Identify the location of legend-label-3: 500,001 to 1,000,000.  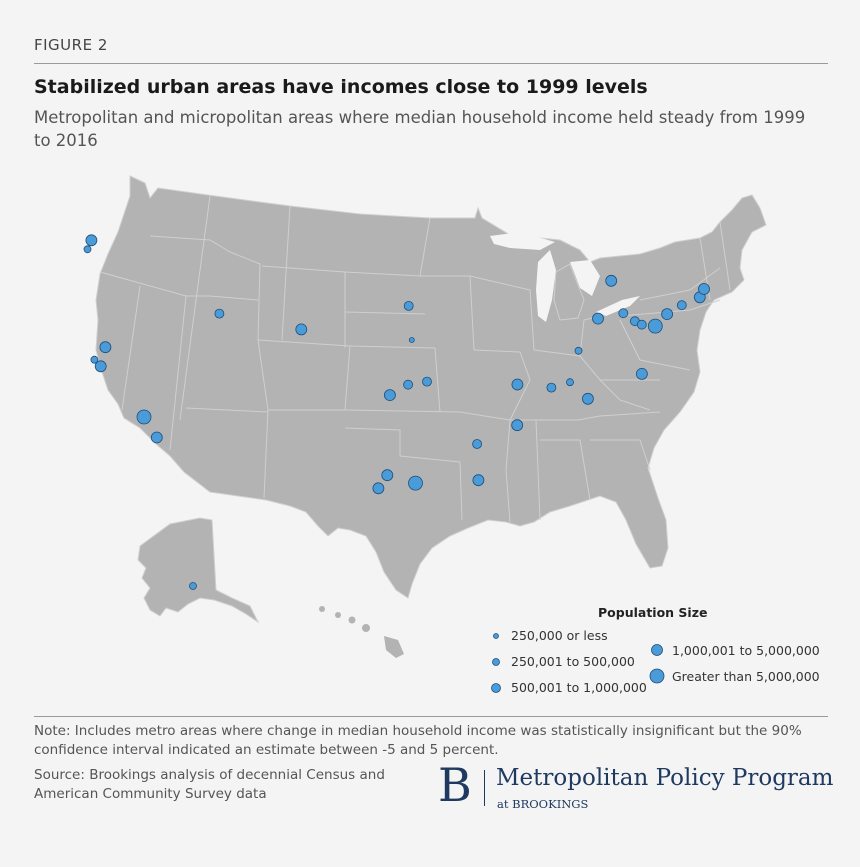
(579, 687).